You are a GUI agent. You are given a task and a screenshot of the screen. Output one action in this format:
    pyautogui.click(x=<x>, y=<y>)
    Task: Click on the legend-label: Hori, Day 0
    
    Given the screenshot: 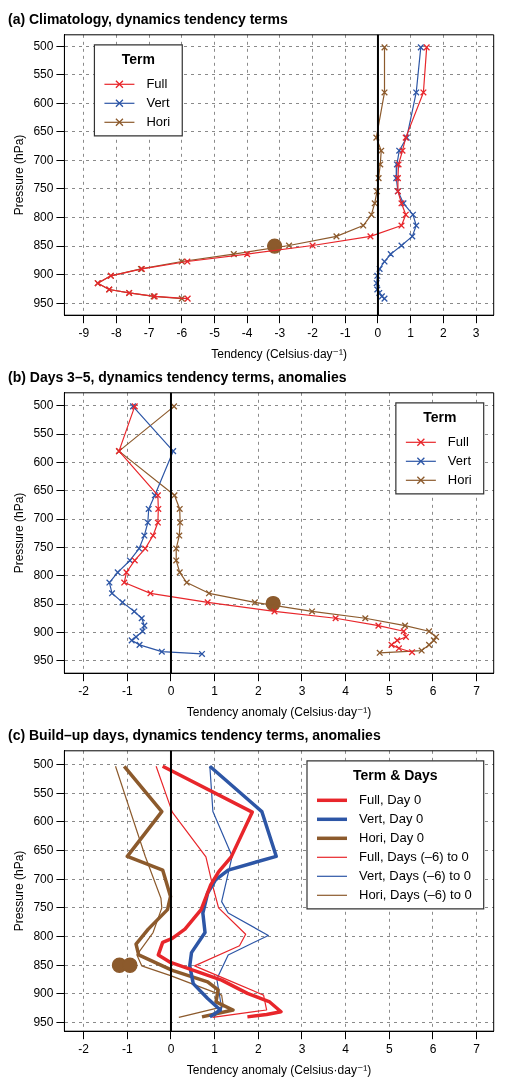 What is the action you would take?
    pyautogui.click(x=392, y=837)
    